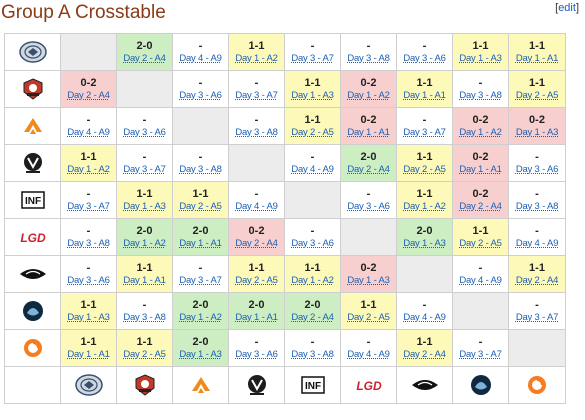 Image resolution: width=585 pixels, height=420 pixels. I want to click on row-team-logo-lgd: LGD, so click(32, 237).